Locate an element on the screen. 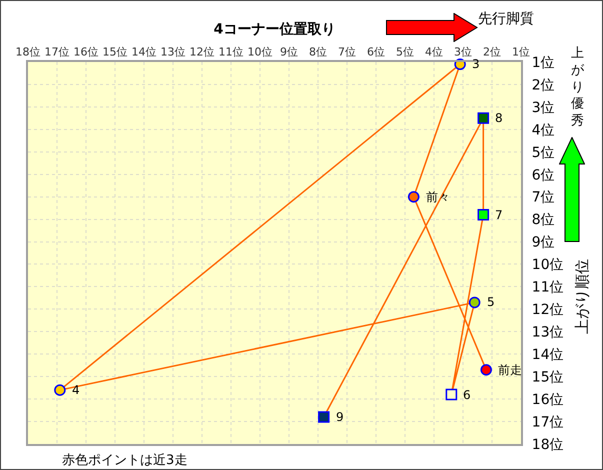  annotation: 5 is located at coordinates (491, 302).